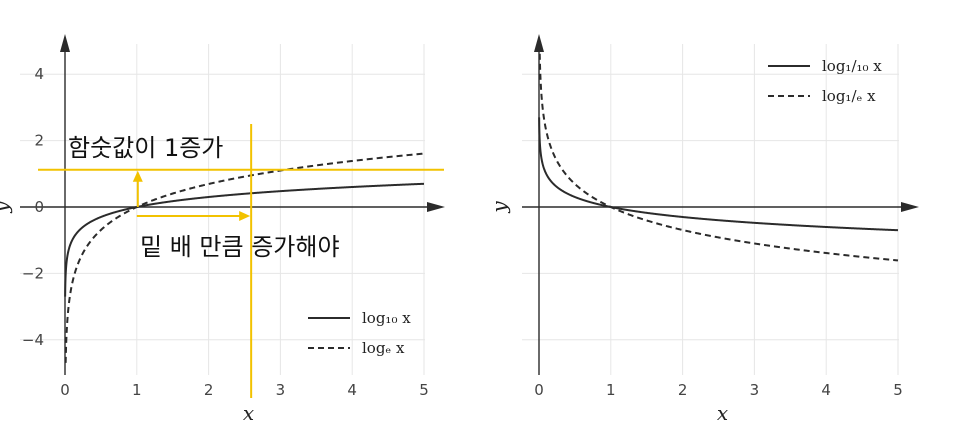  I want to click on y-tick-label: 2, so click(39, 141).